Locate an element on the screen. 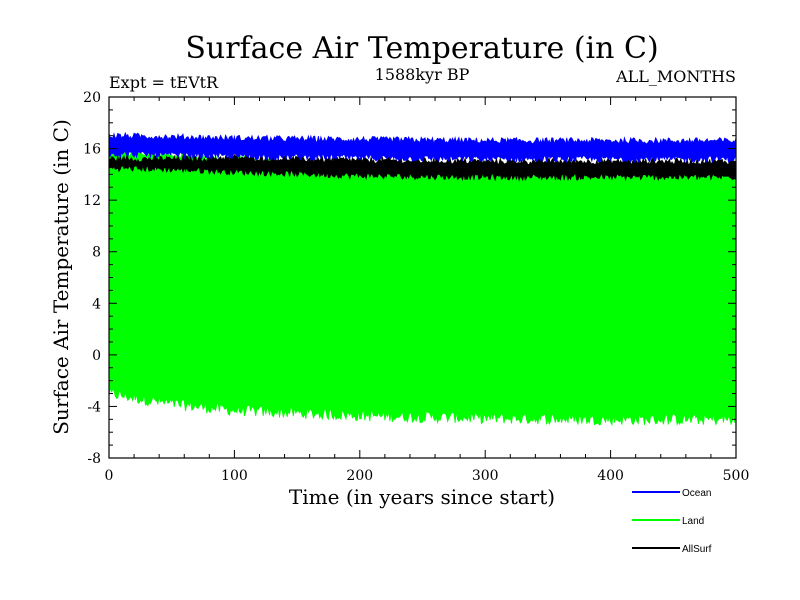  x-tick-label: 400 is located at coordinates (610, 476).